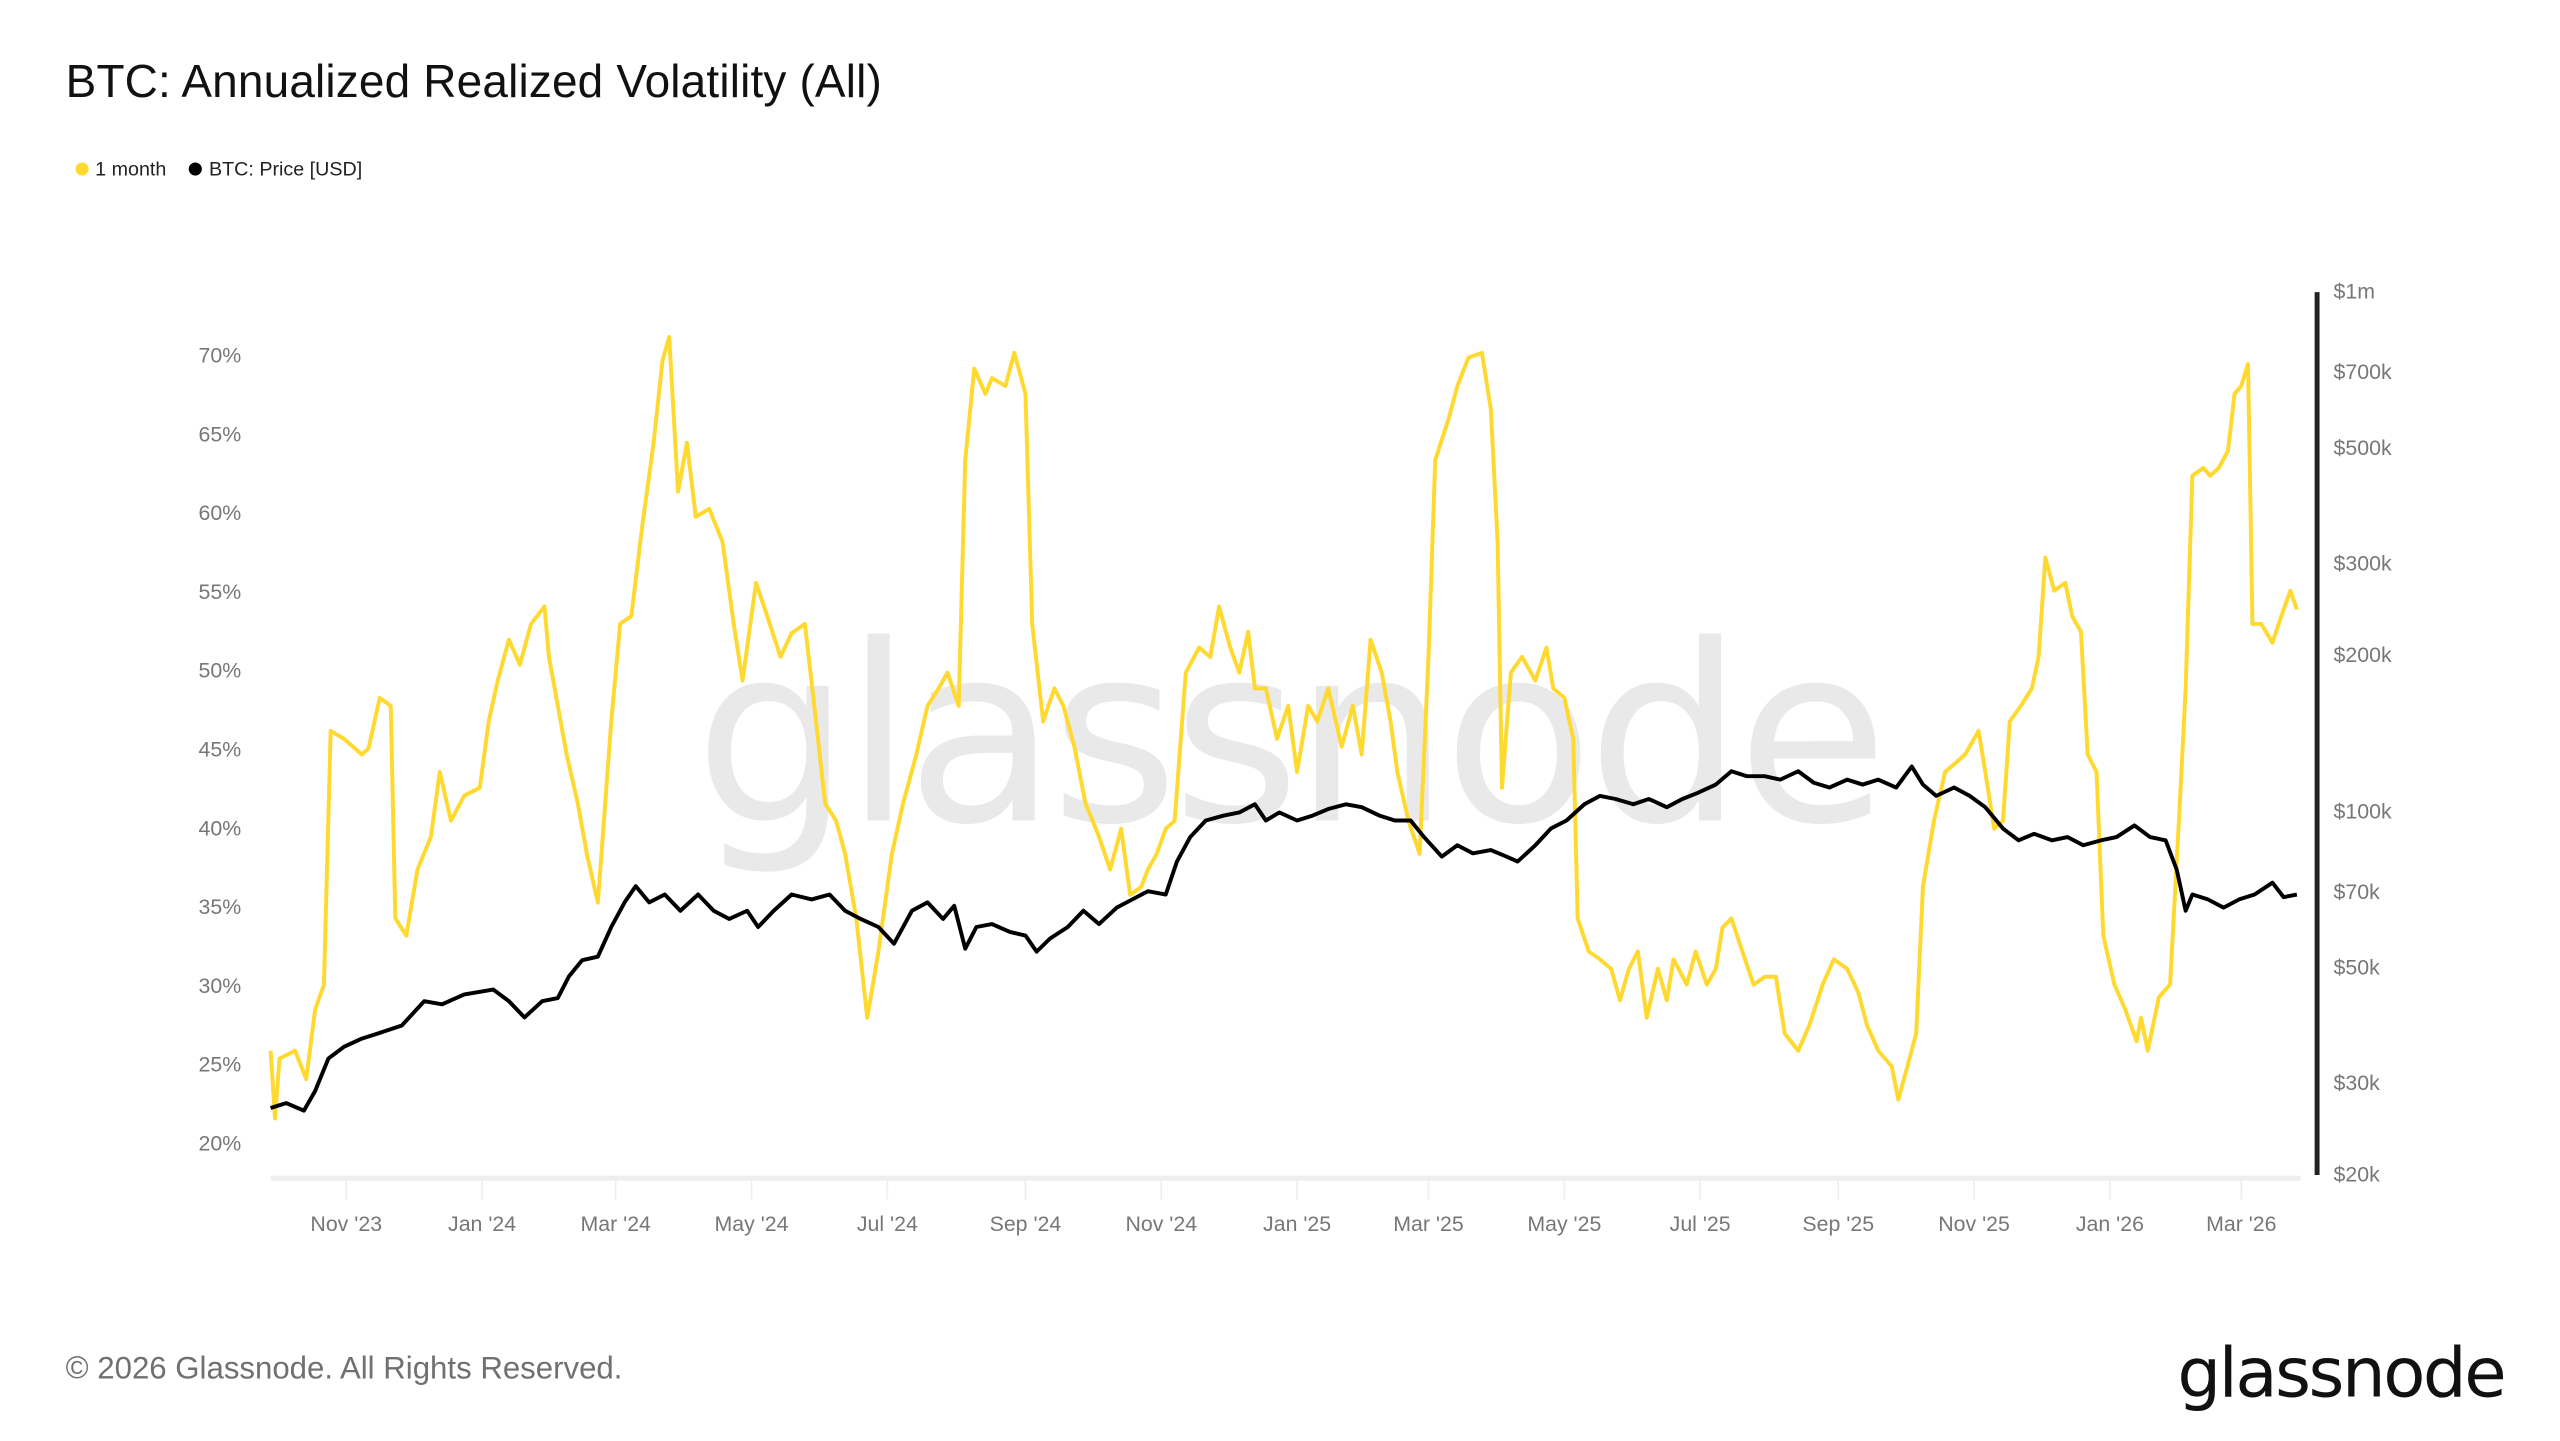  Describe the element at coordinates (2363, 811) in the screenshot. I see `y-right-tick-label: $100k` at that location.